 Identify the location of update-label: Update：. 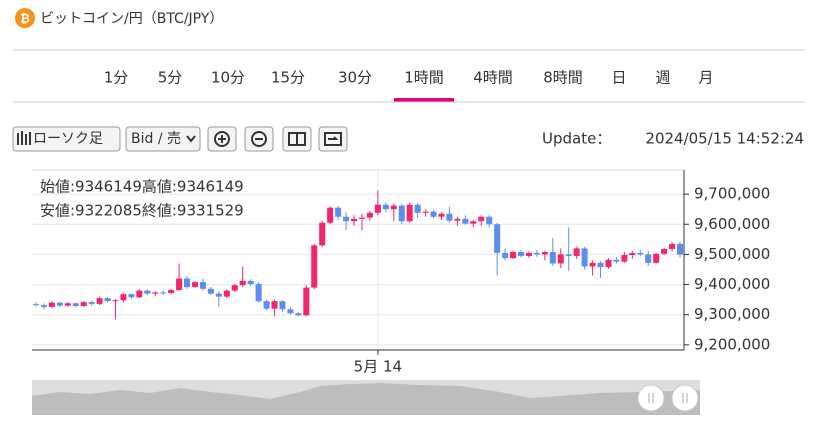
(576, 139).